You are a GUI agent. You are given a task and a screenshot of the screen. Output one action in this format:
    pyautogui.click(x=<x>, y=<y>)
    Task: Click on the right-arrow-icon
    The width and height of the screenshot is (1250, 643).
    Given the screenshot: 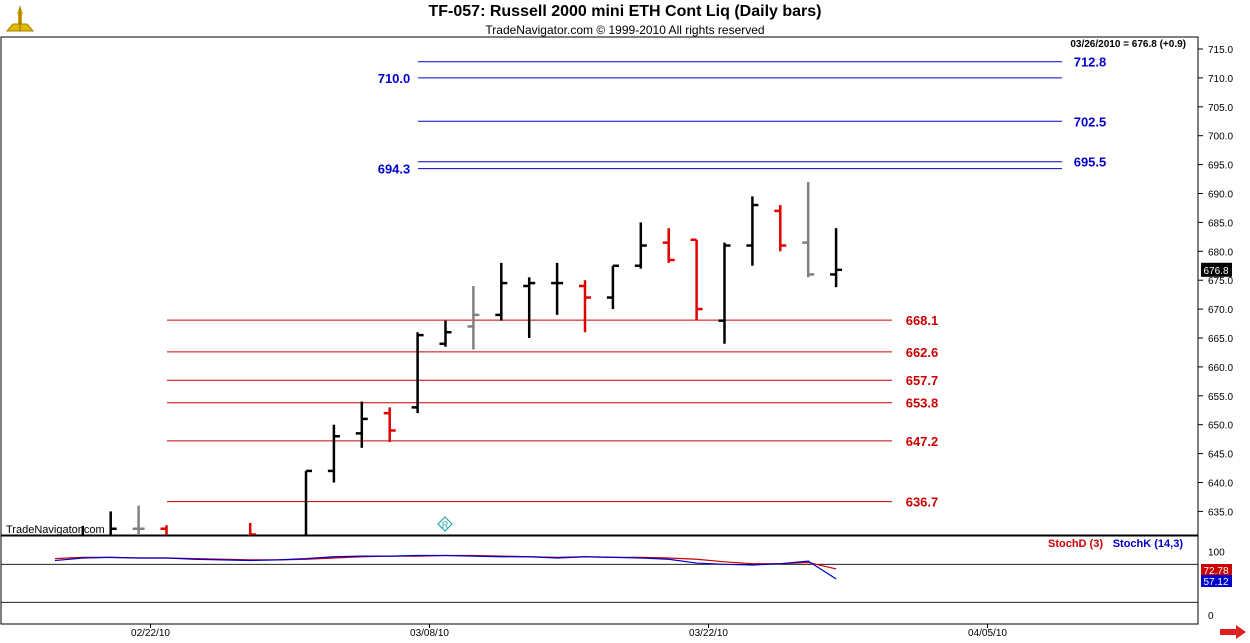 What is the action you would take?
    pyautogui.click(x=1233, y=632)
    